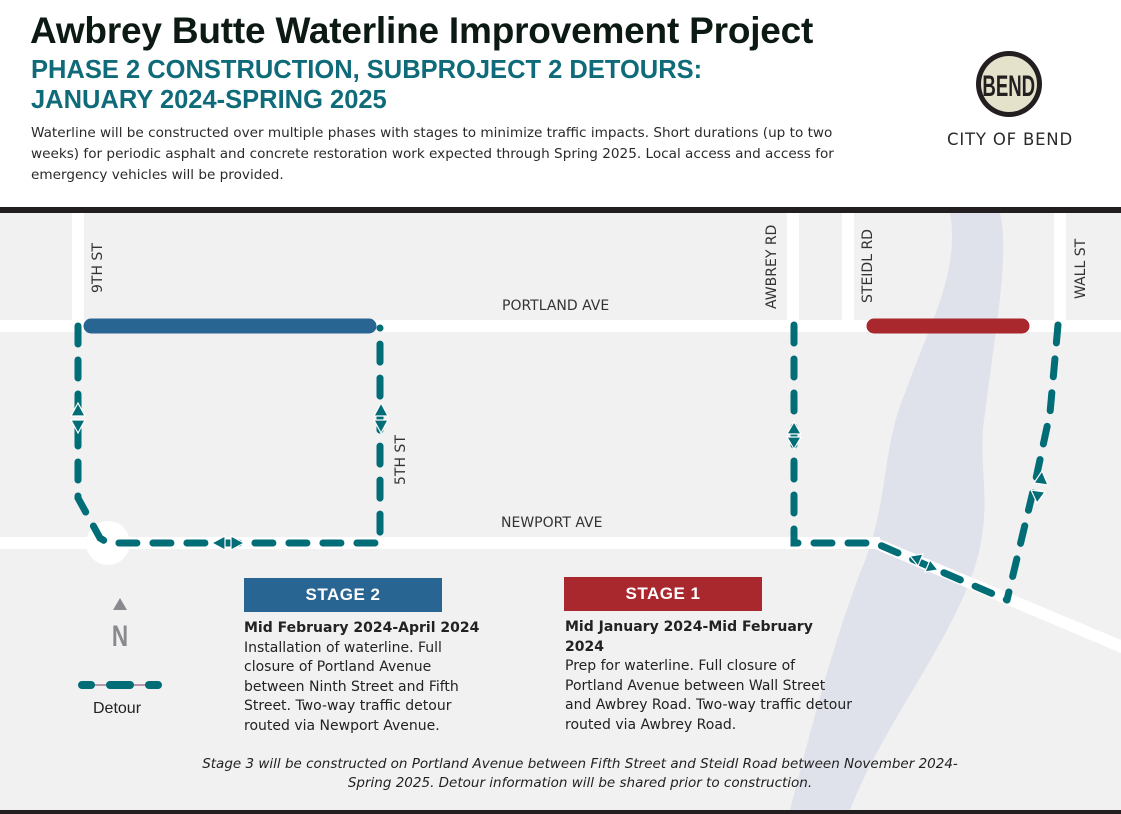  I want to click on city-of-bend-logo-icon: BEND, so click(1009, 84).